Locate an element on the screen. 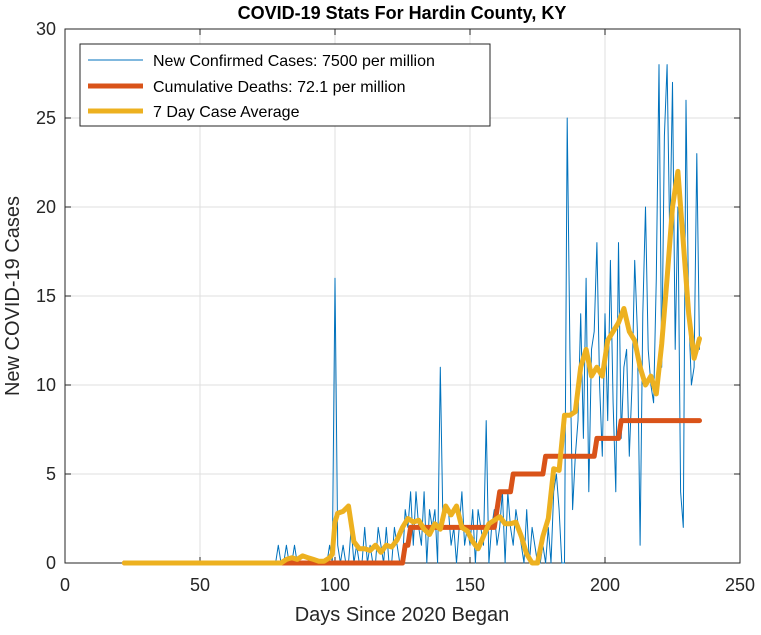 The width and height of the screenshot is (761, 635). y-tick-label: 15 is located at coordinates (46, 296).